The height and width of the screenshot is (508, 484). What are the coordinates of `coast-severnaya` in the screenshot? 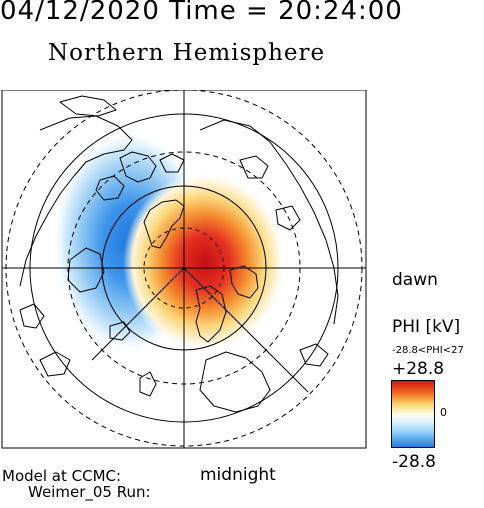 It's located at (254, 167).